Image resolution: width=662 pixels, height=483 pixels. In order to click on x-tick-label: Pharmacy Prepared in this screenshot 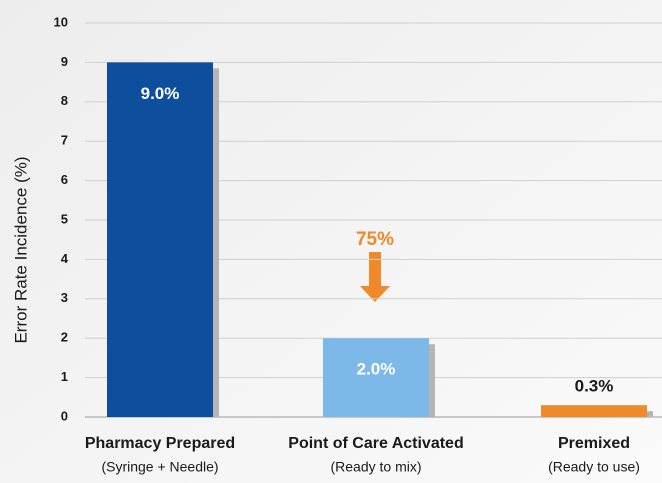, I will do `click(160, 443)`.